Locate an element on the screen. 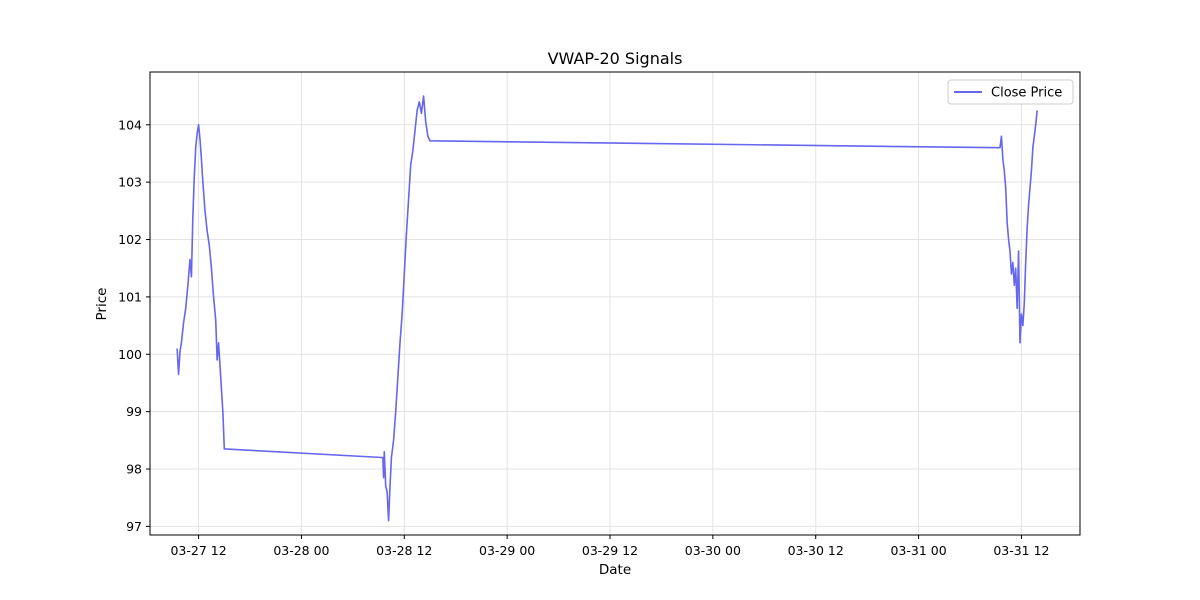 This screenshot has height=600, width=1200. legend: Close Price is located at coordinates (1010, 92).